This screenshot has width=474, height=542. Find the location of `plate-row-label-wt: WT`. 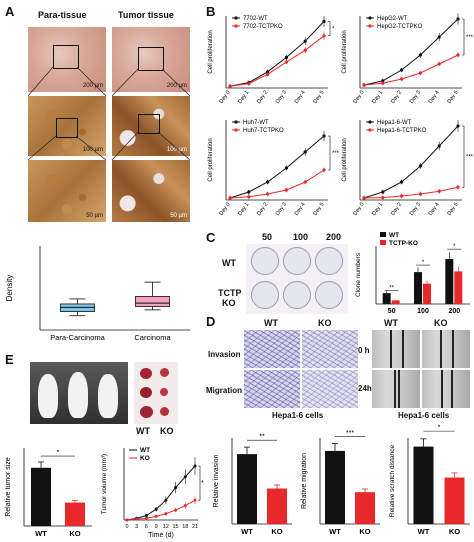

plate-row-label-wt: WT is located at coordinates (229, 263).